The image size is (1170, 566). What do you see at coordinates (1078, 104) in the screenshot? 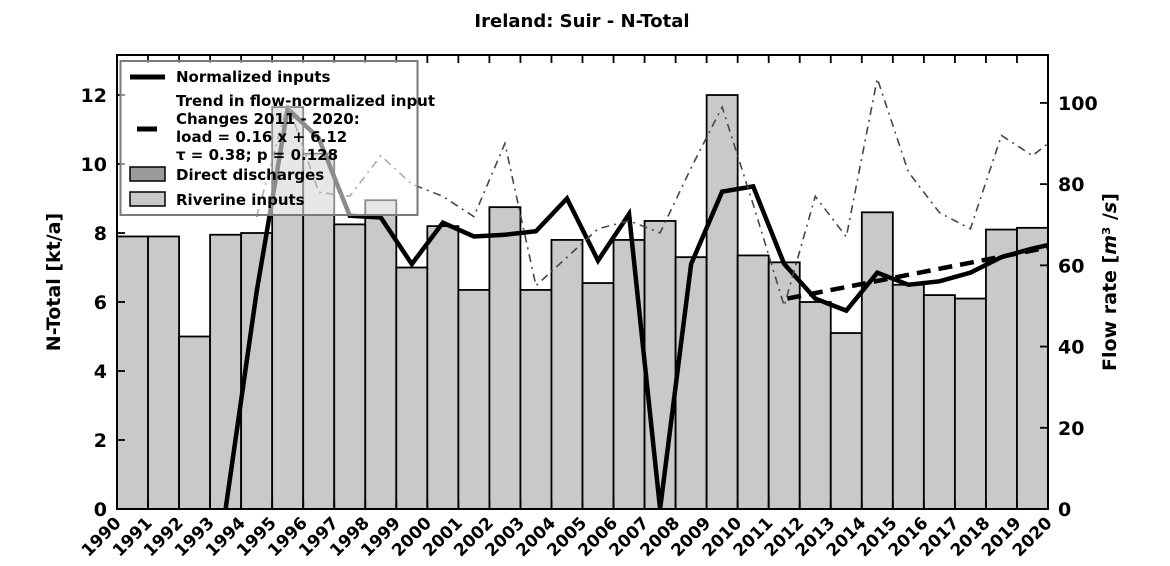
I see `y-right-tick-label-100: 100` at bounding box center [1078, 104].